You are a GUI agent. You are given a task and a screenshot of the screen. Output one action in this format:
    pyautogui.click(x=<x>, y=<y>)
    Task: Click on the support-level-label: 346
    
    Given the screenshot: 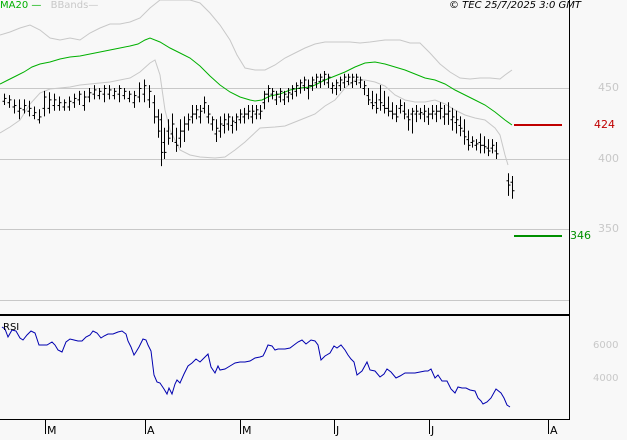 What is the action you would take?
    pyautogui.click(x=580, y=235)
    